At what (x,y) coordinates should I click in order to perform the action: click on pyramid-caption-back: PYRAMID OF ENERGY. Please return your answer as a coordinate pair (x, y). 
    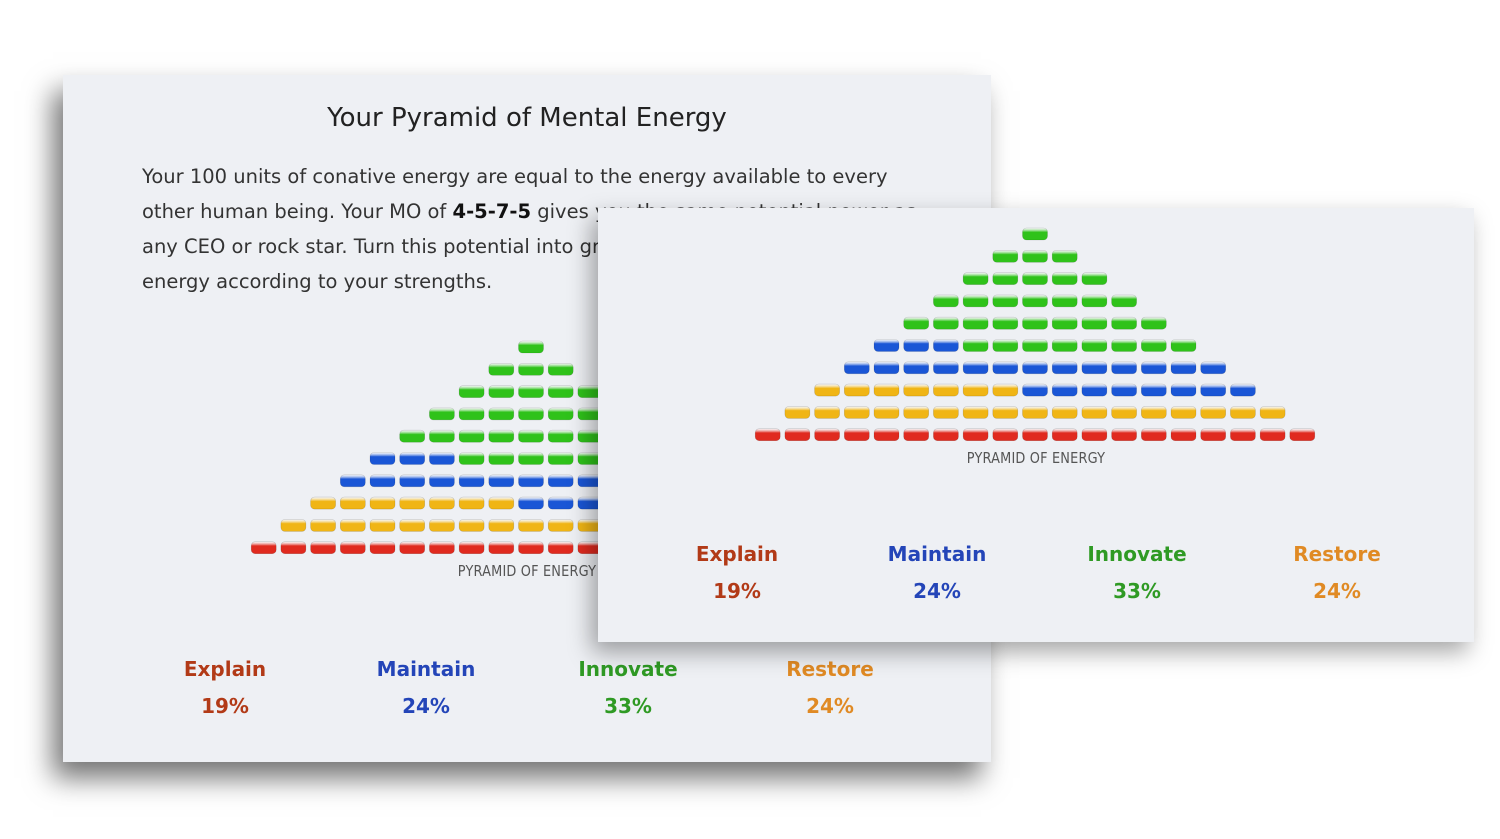
    Looking at the image, I should click on (527, 571).